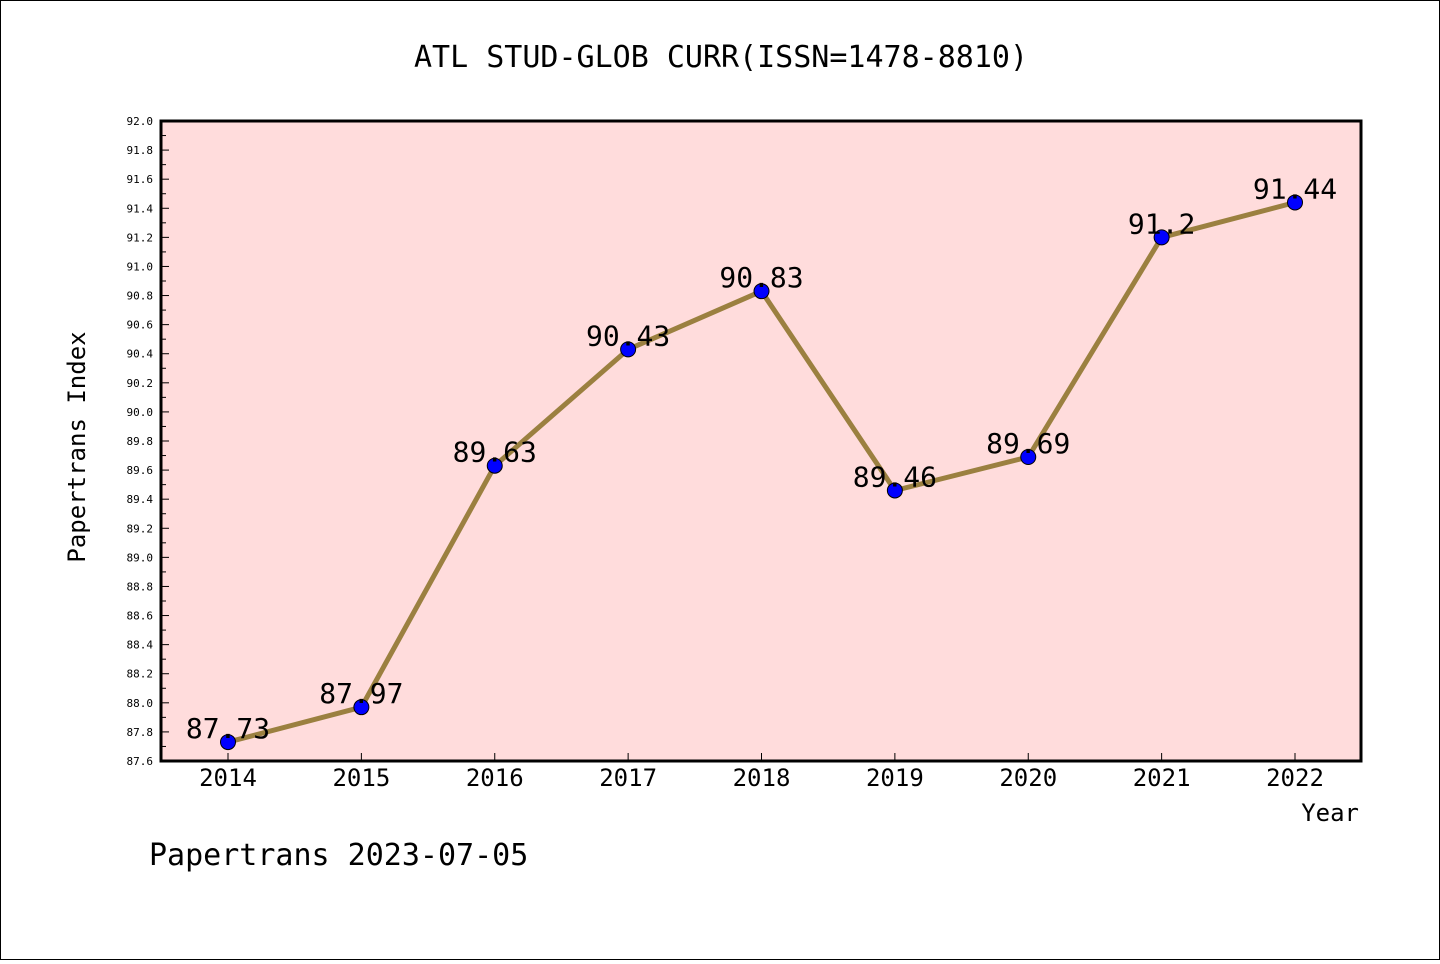 This screenshot has width=1440, height=964. I want to click on x-tick-label: 2019, so click(895, 778).